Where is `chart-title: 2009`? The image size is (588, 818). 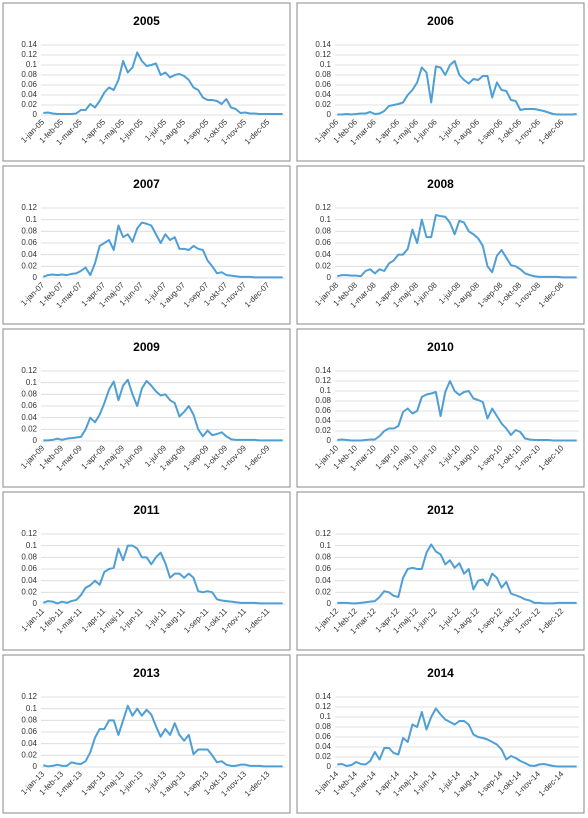 chart-title: 2009 is located at coordinates (146, 347).